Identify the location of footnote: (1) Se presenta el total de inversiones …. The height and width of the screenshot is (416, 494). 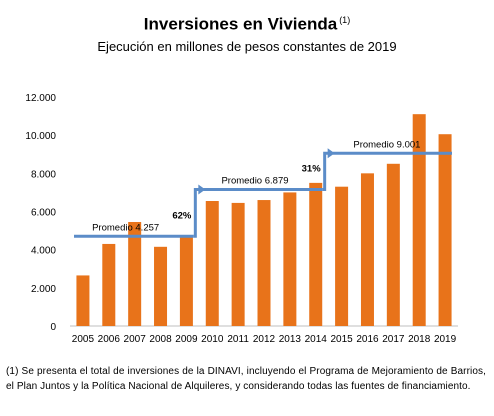
(246, 379).